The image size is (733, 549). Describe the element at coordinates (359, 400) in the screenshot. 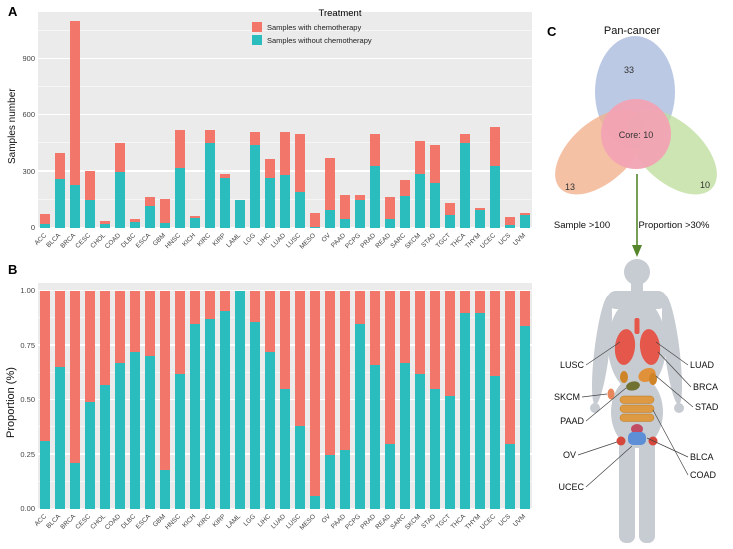

I see `bar-pcpg` at that location.